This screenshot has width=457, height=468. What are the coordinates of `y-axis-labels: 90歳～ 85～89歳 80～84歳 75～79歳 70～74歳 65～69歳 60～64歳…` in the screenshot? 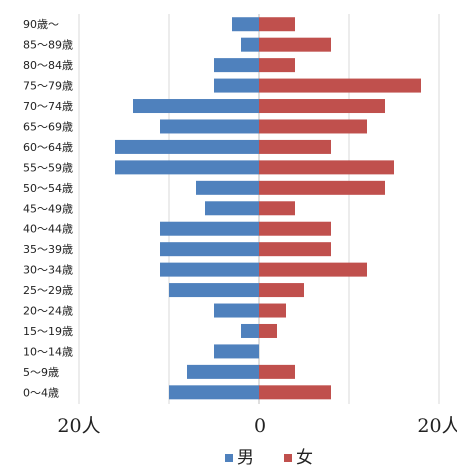 It's located at (48, 208).